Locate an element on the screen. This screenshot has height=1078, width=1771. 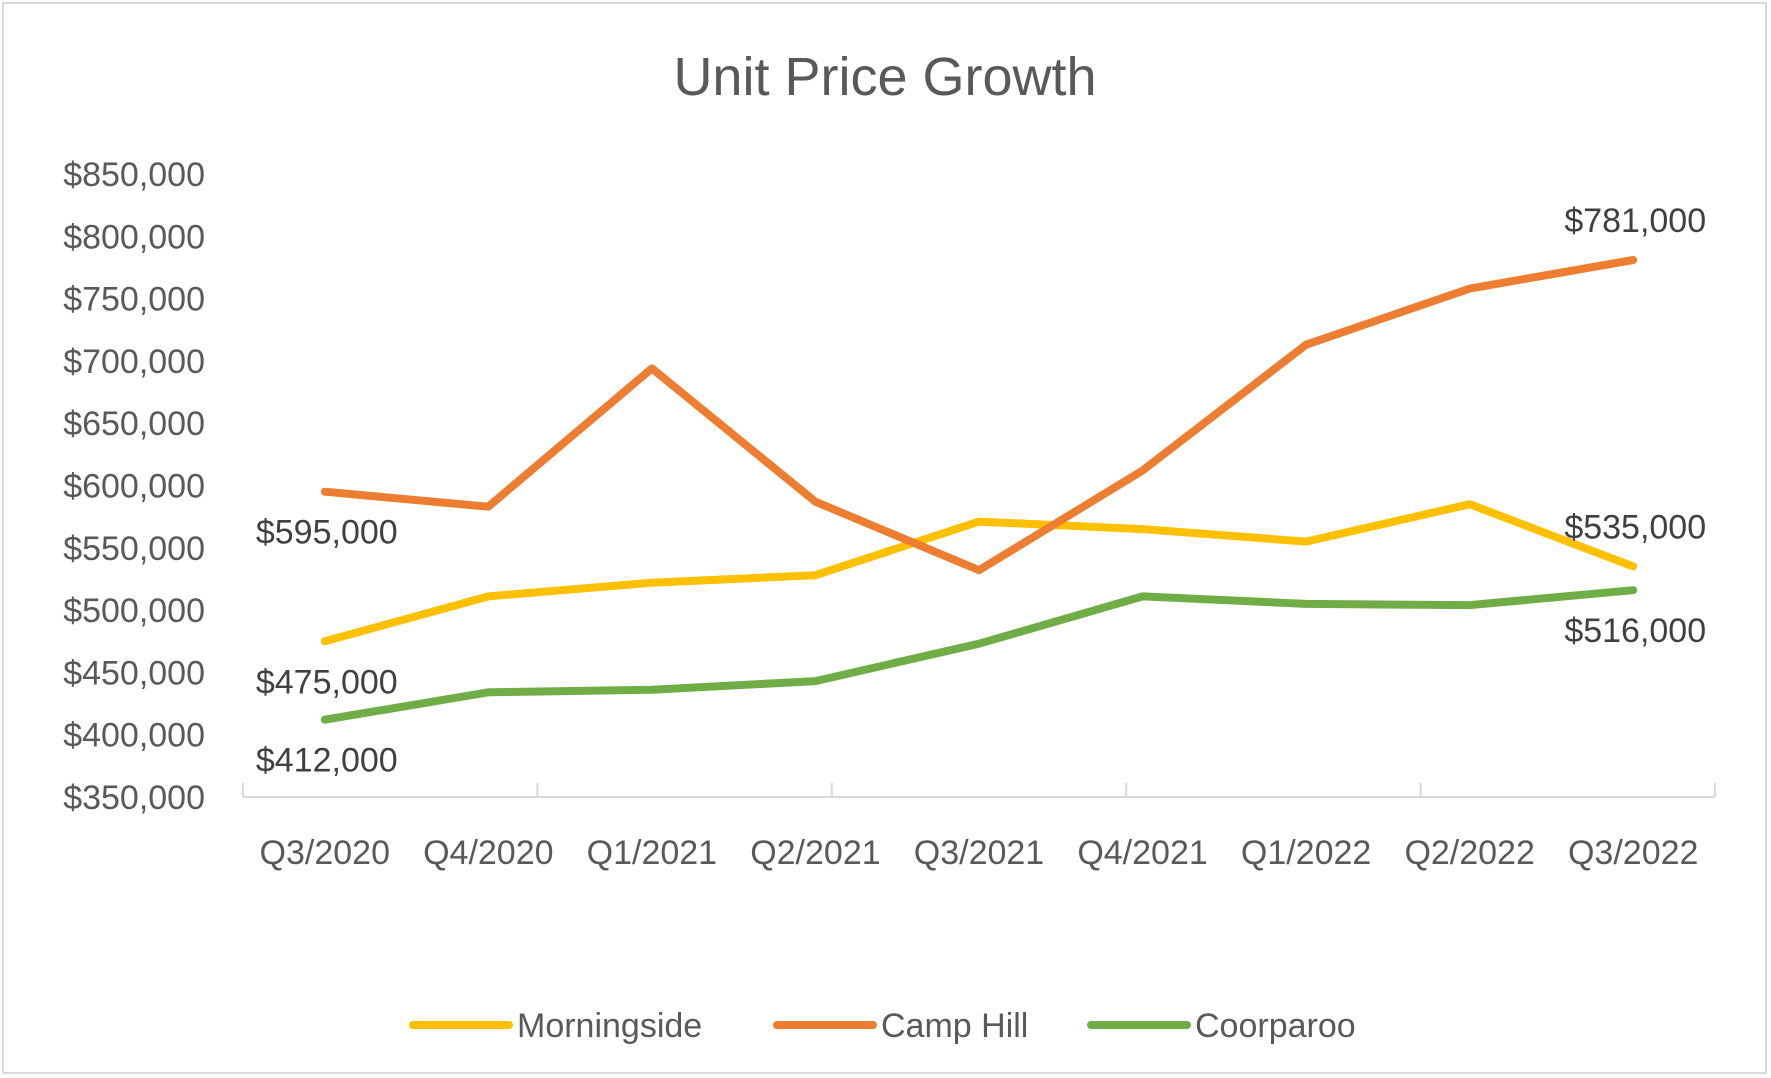
x-tick-label: Q4/2020 is located at coordinates (488, 853).